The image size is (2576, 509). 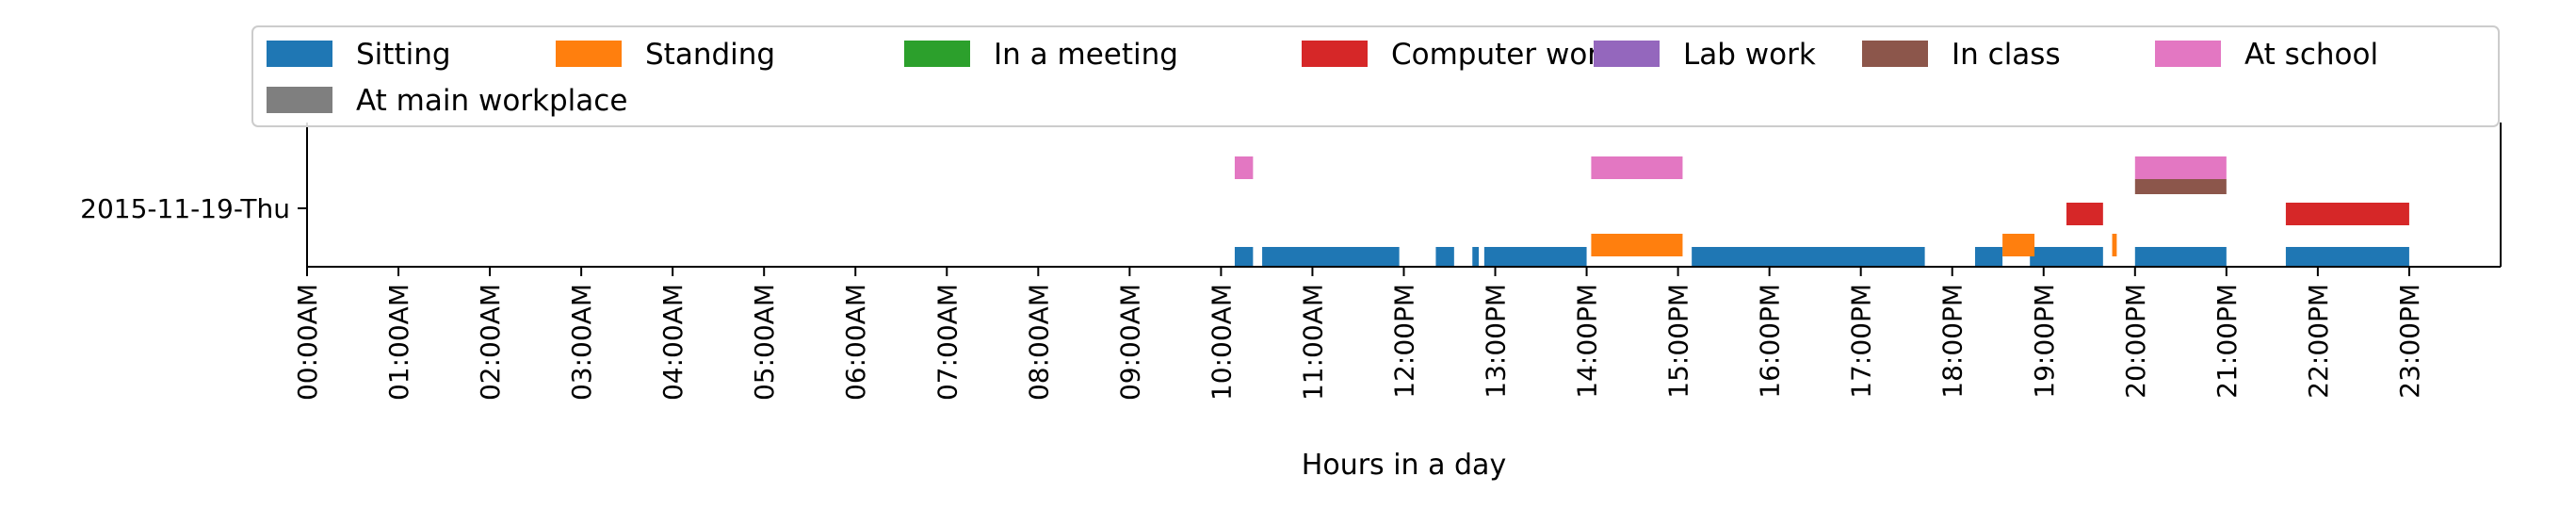 What do you see at coordinates (1038, 342) in the screenshot?
I see `x-tick-label: 08:00AM` at bounding box center [1038, 342].